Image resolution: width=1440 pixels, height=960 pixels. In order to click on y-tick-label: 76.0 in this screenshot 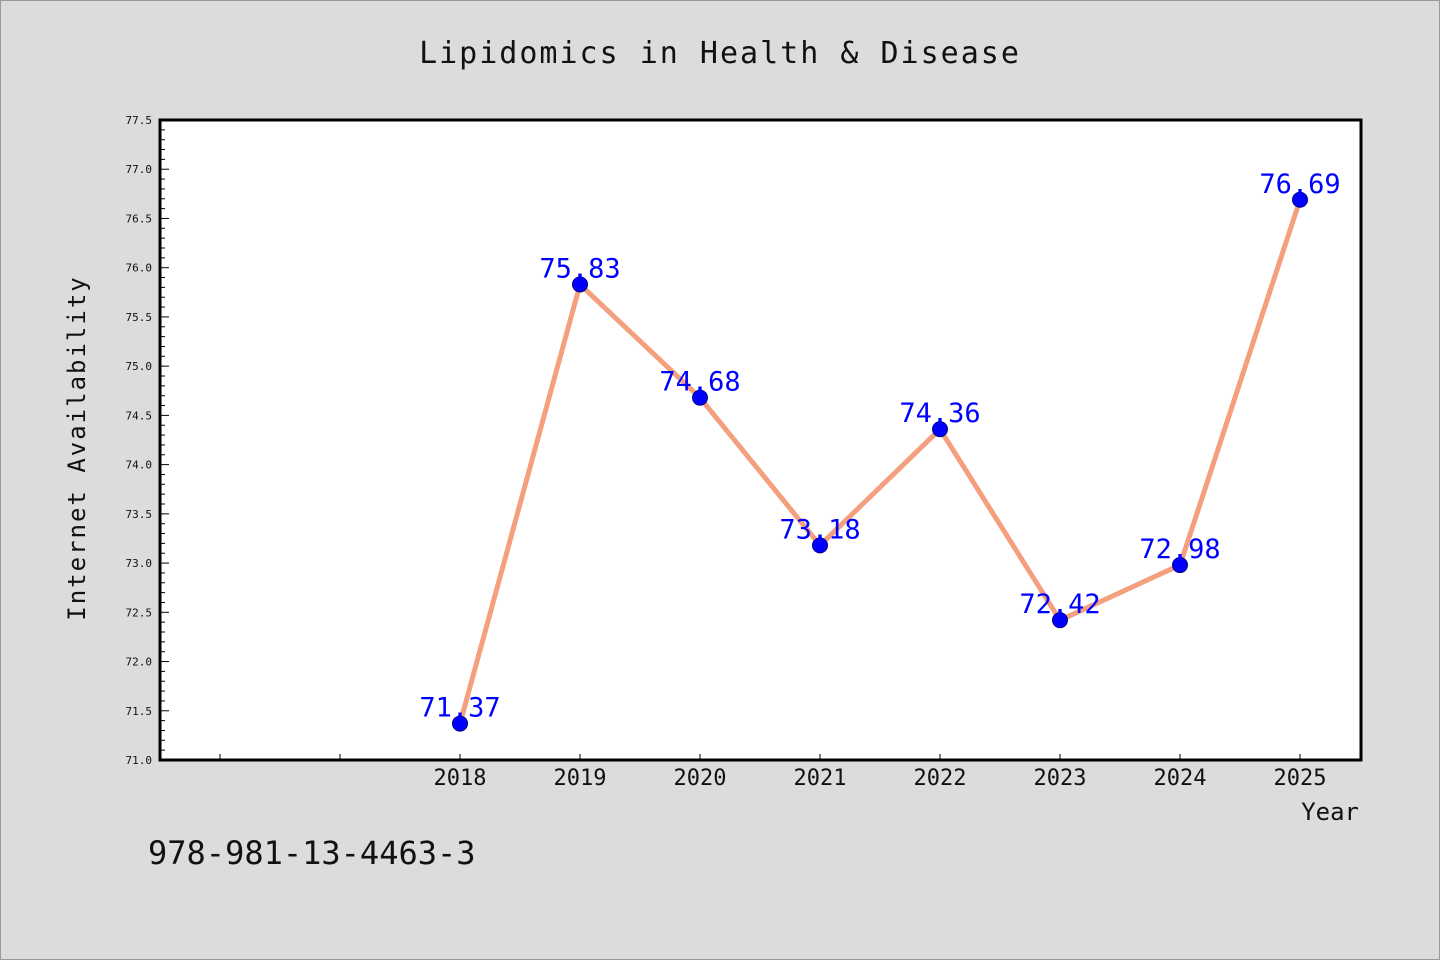, I will do `click(139, 268)`.